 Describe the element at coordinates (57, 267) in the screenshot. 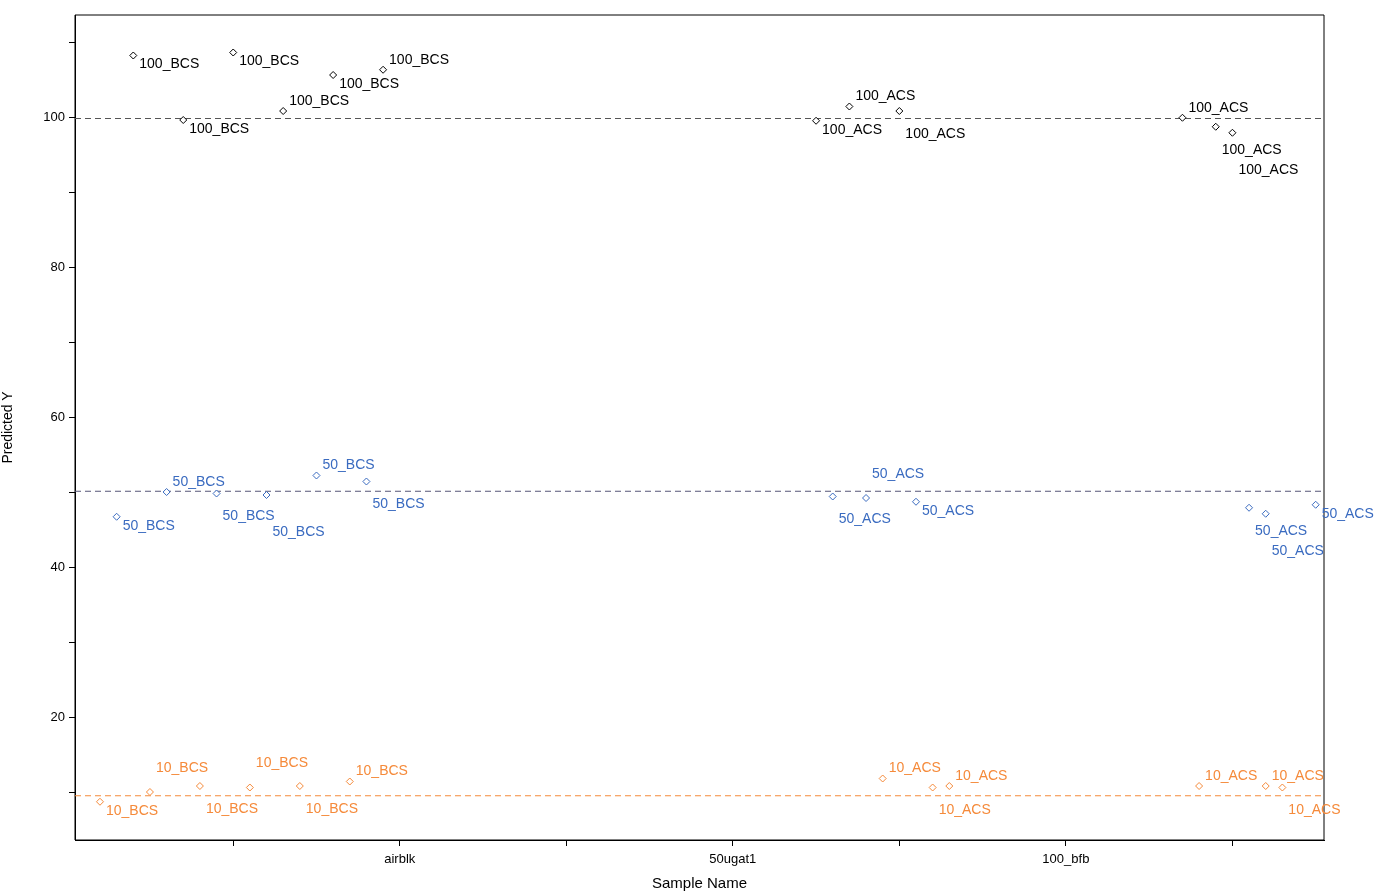

I see `y-tick-label: 80` at that location.